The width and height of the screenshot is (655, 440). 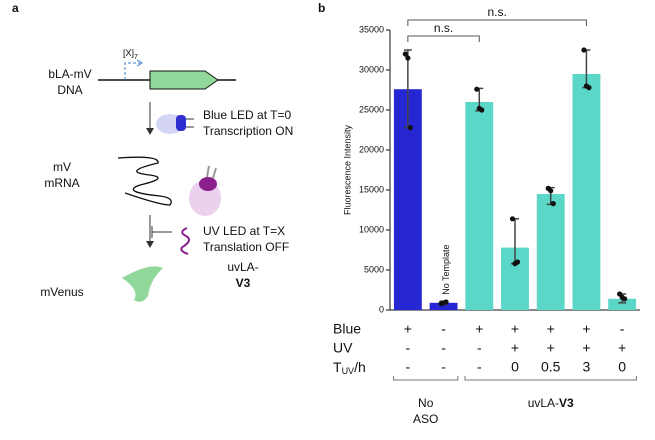 What do you see at coordinates (348, 371) in the screenshot?
I see `row-label-sub: UV` at bounding box center [348, 371].